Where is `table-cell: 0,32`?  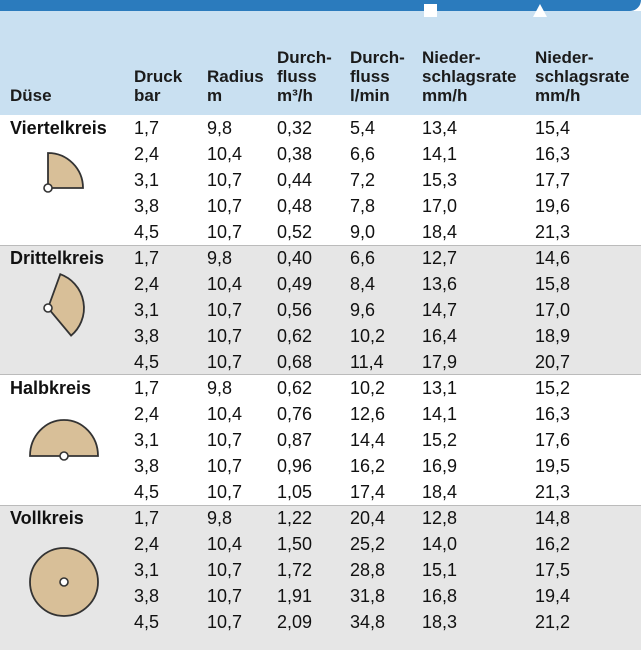
table-cell: 0,32 is located at coordinates (295, 128).